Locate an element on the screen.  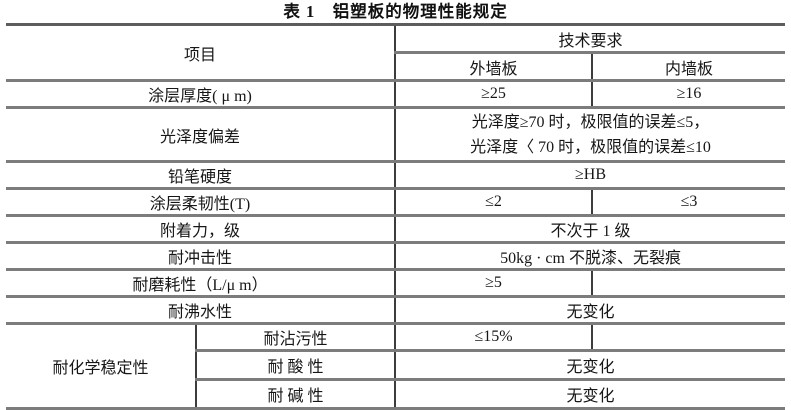
row-label-pencil-hardness: 铅笔硬度 is located at coordinates (201, 175).